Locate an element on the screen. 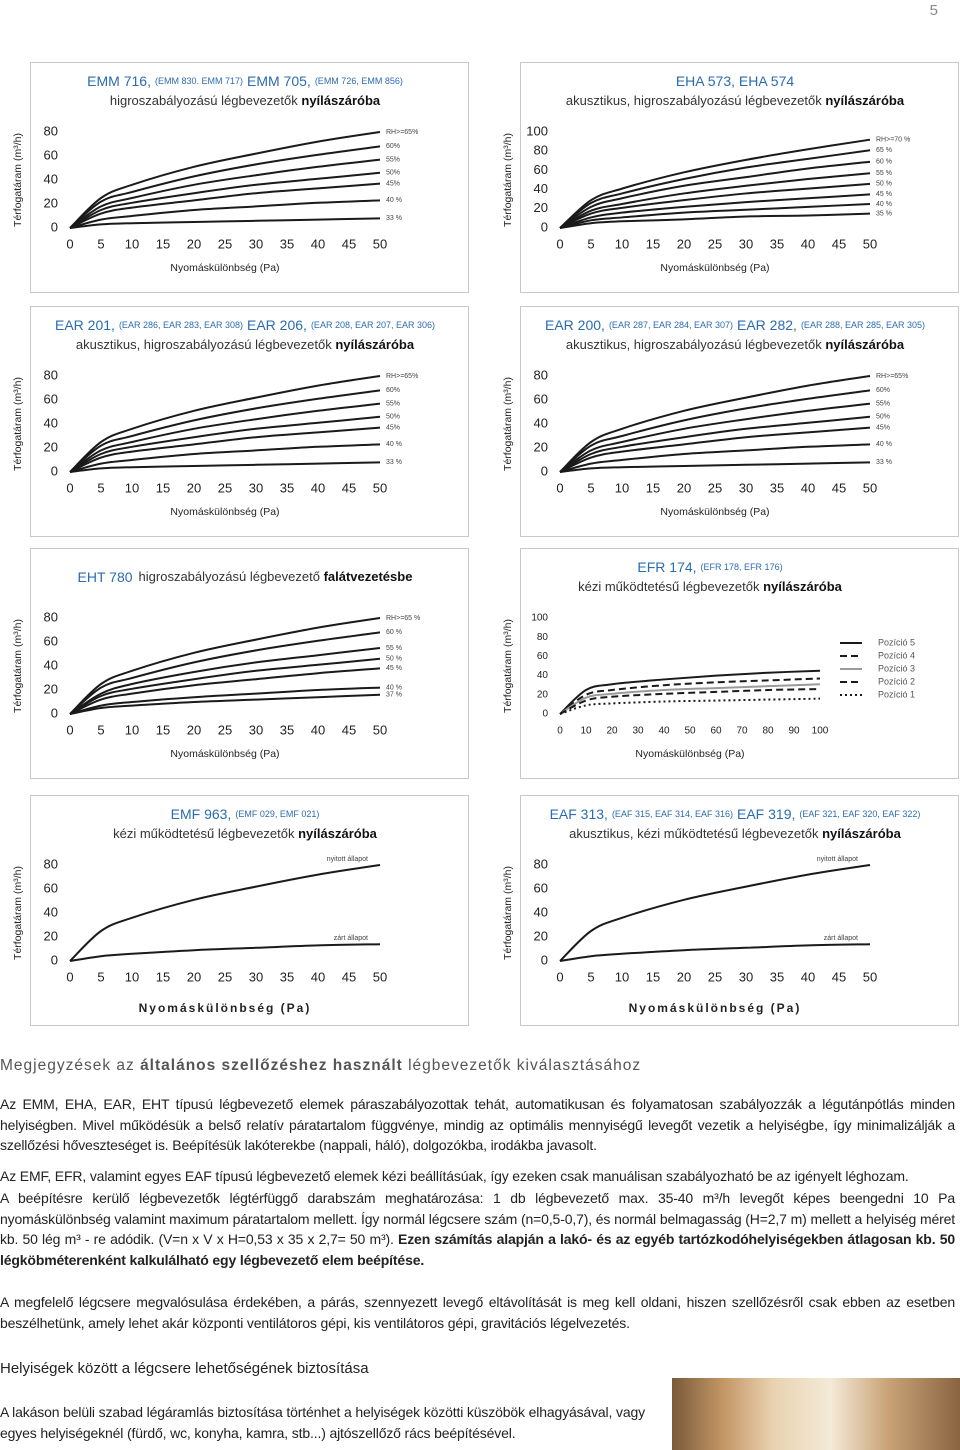 This screenshot has width=960, height=1450. title-part: EAR 200, is located at coordinates (575, 325).